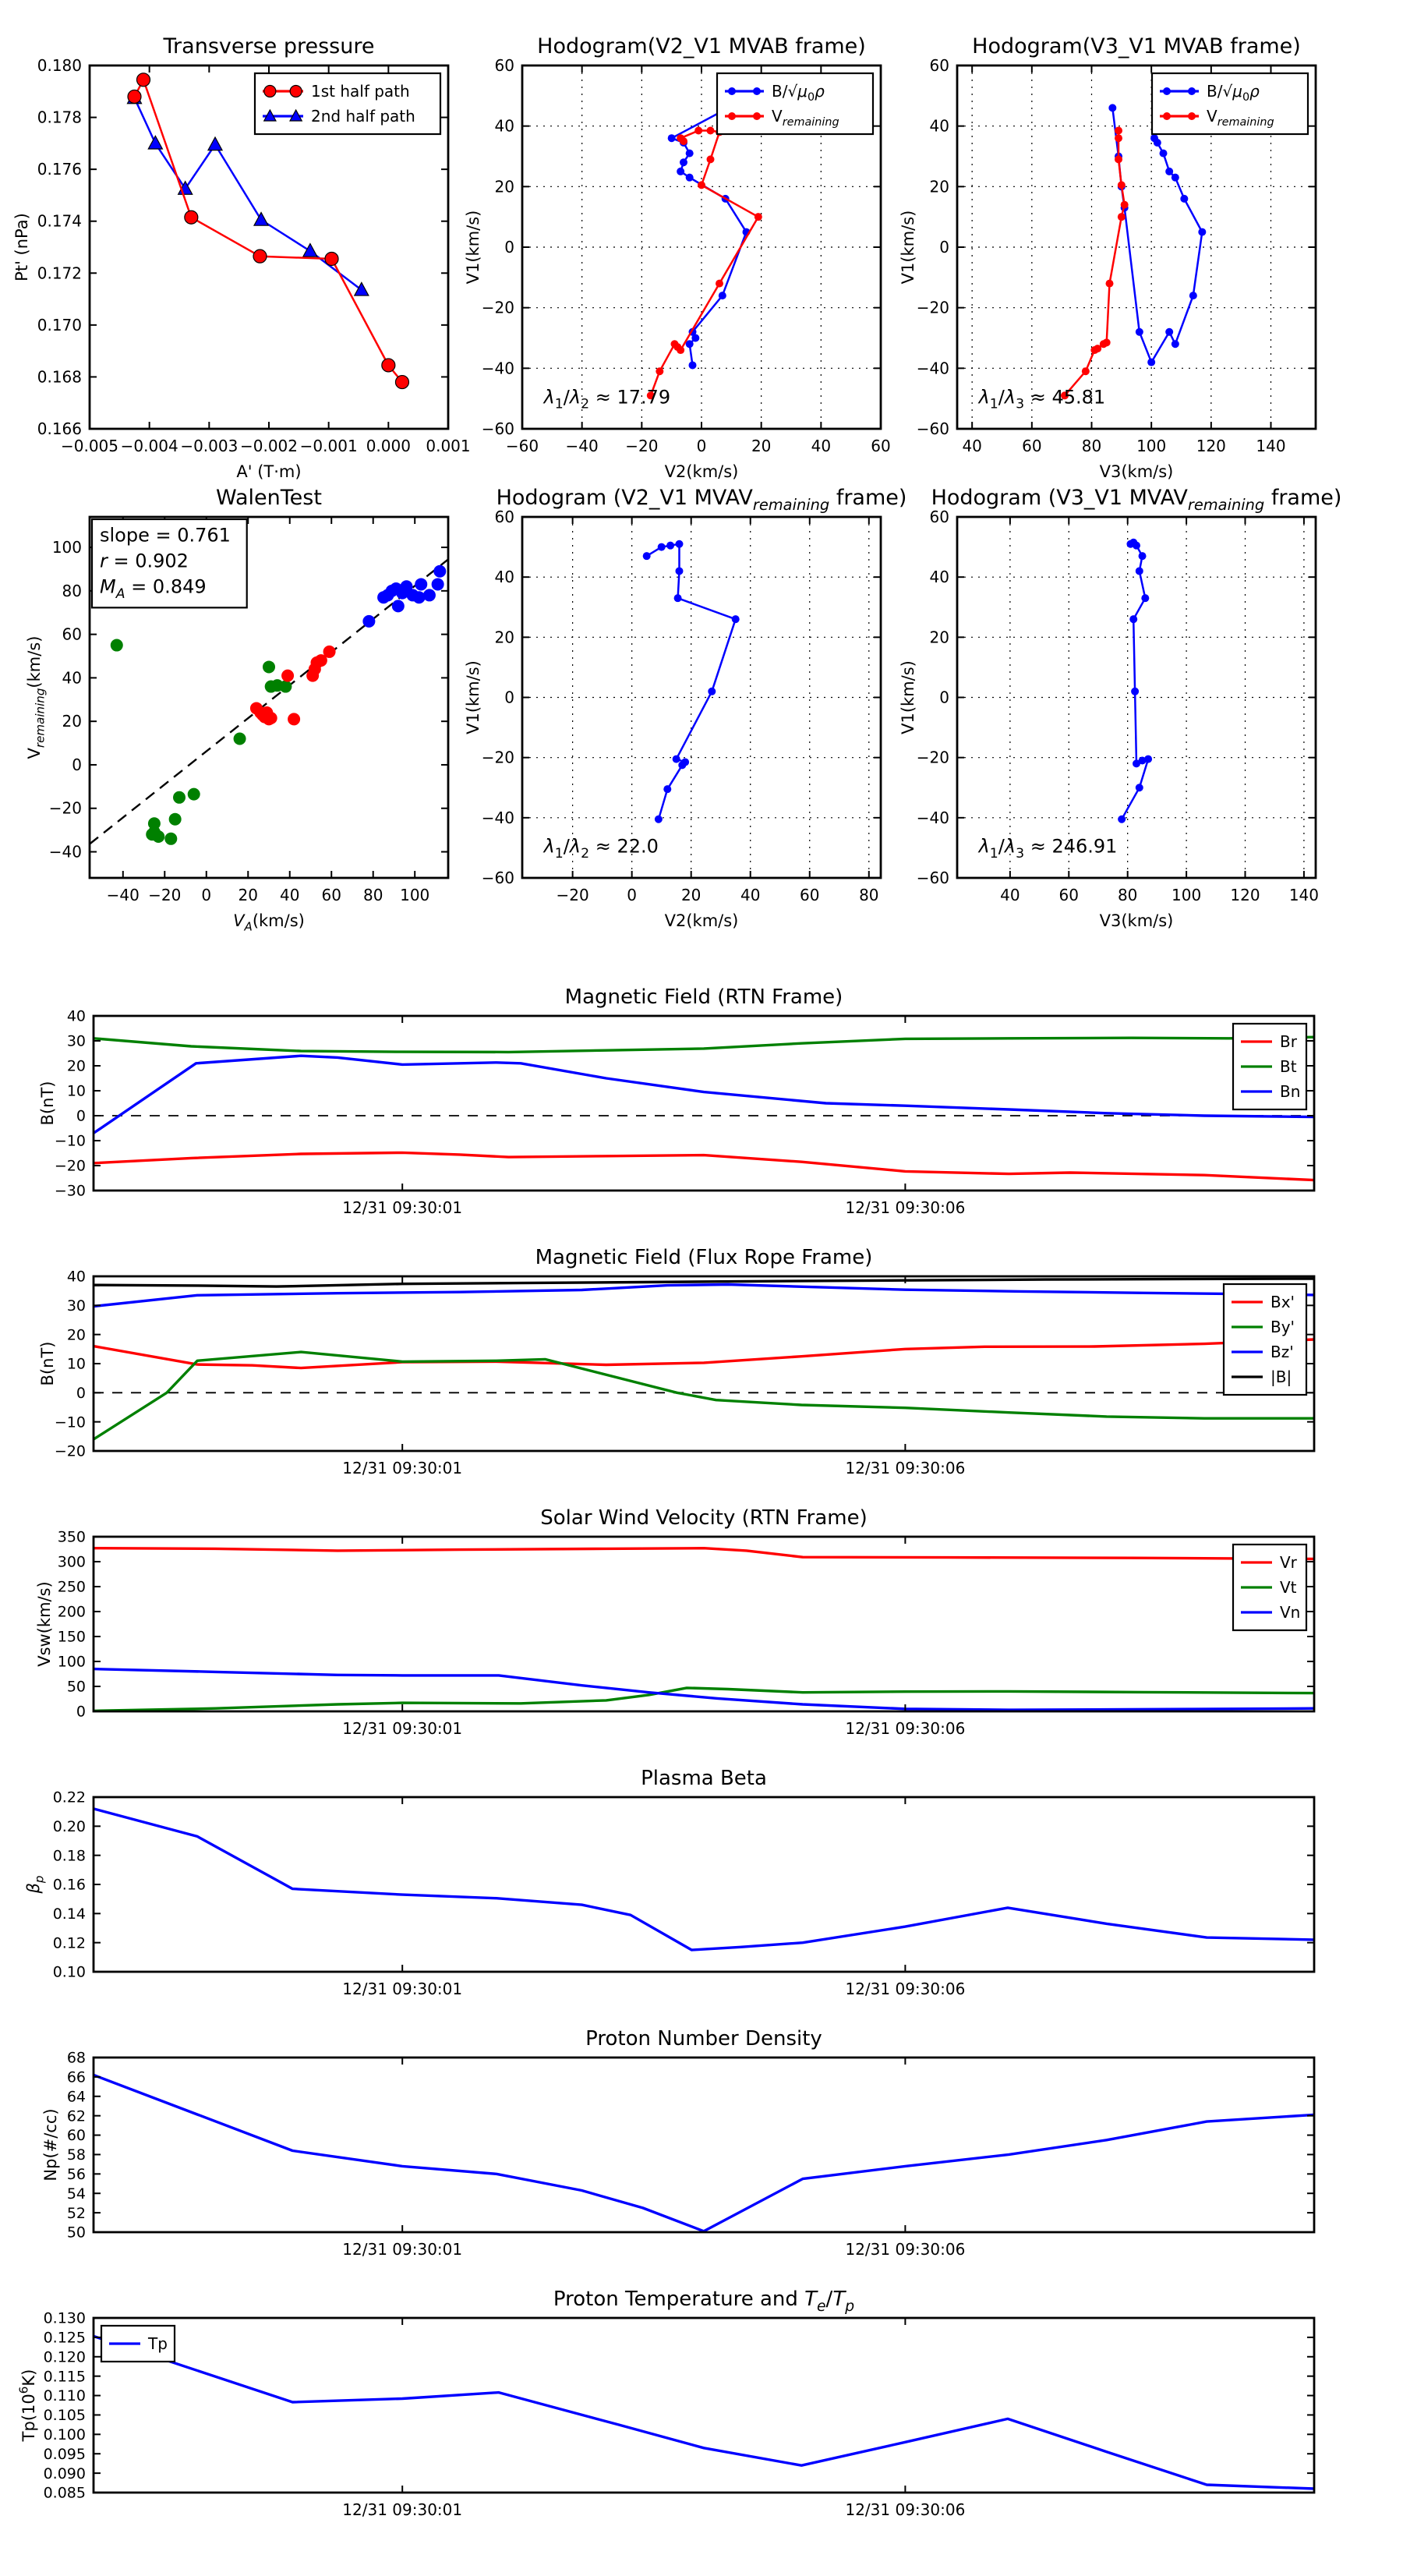  Describe the element at coordinates (72, 1562) in the screenshot. I see `y-tick-label: 300` at that location.